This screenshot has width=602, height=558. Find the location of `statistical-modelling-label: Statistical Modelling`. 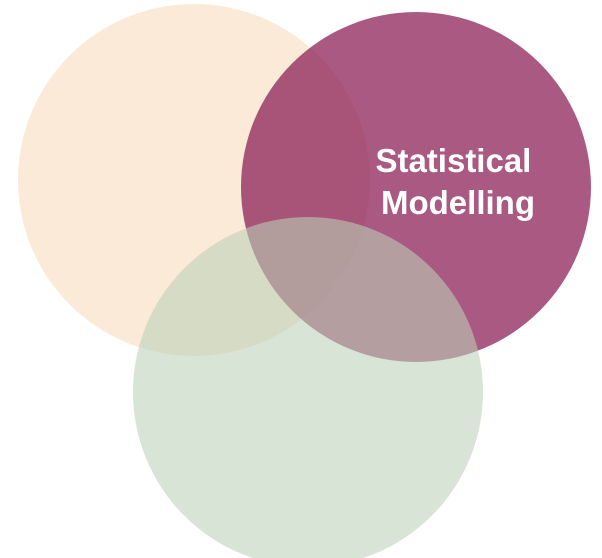

statistical-modelling-label: Statistical Modelling is located at coordinates (457, 181).